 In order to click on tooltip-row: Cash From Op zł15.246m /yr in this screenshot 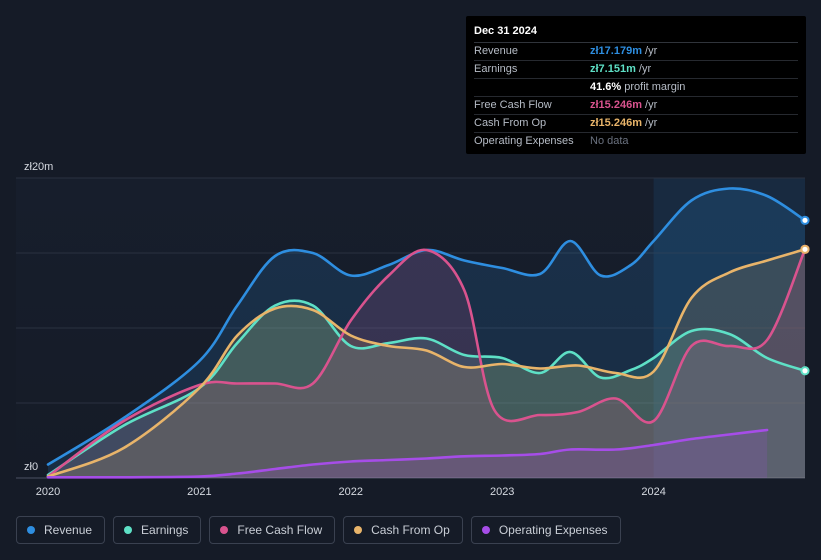, I will do `click(636, 124)`.